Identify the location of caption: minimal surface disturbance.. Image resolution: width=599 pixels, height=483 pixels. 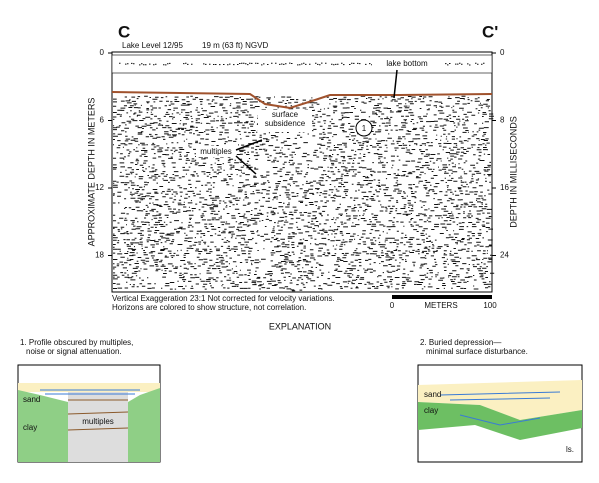
(477, 351).